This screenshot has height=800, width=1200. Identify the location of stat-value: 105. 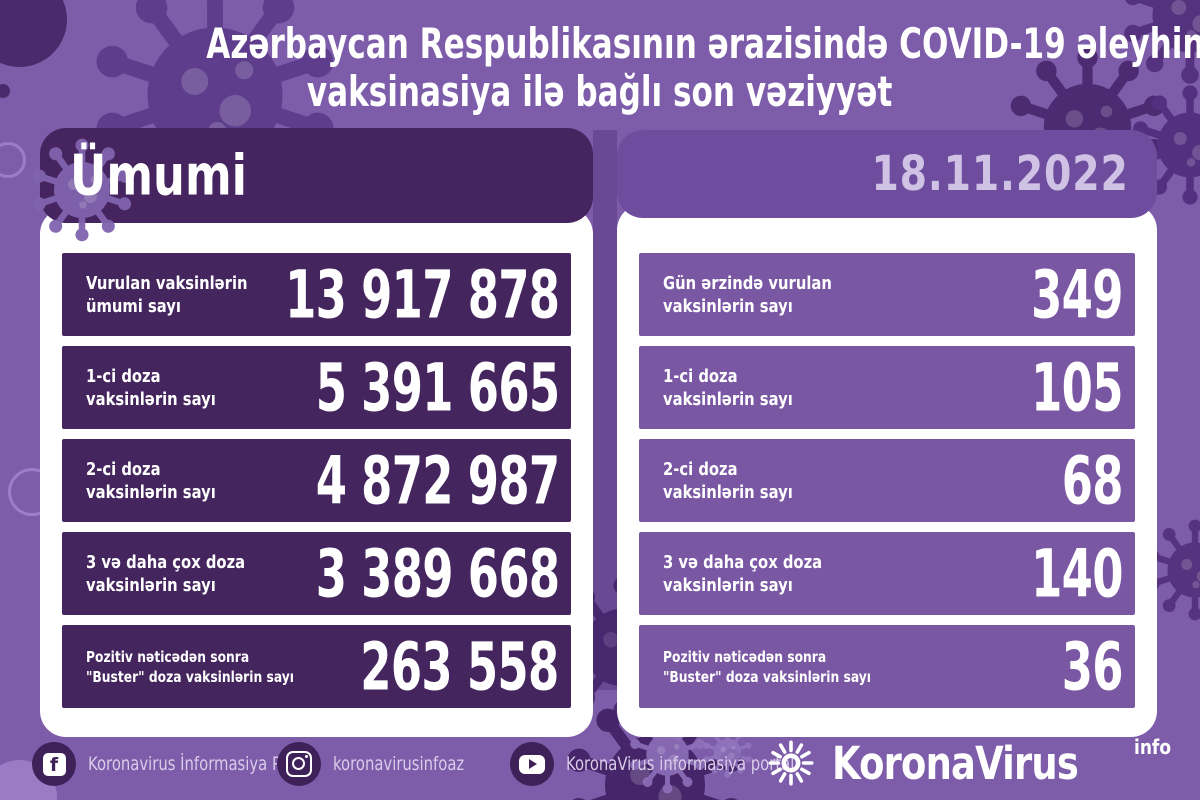
(1077, 387).